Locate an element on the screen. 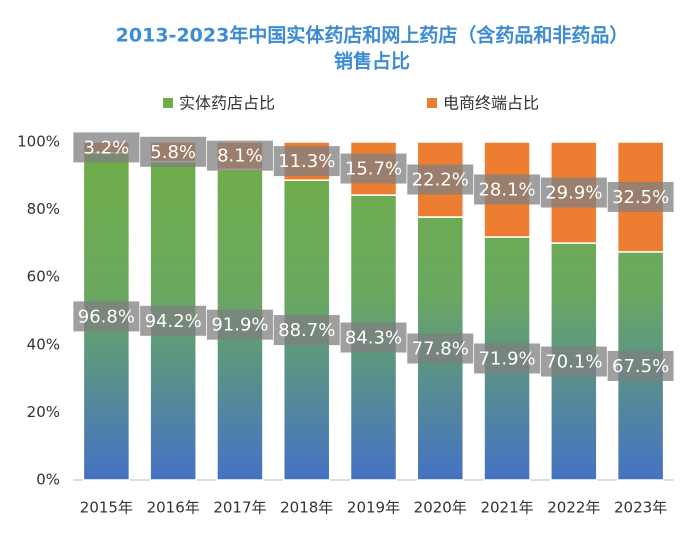  y-tick-label: 80% is located at coordinates (43, 209).